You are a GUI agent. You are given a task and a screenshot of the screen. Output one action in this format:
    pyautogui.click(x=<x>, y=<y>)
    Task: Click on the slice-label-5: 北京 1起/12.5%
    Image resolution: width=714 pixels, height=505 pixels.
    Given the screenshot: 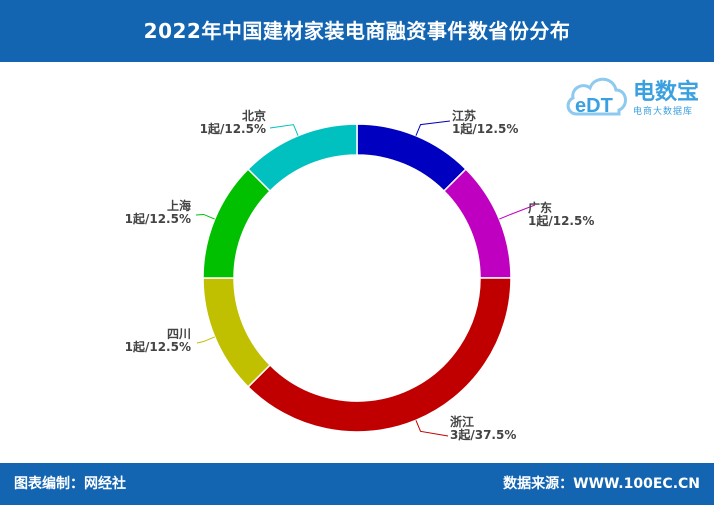 What is the action you would take?
    pyautogui.click(x=226, y=123)
    